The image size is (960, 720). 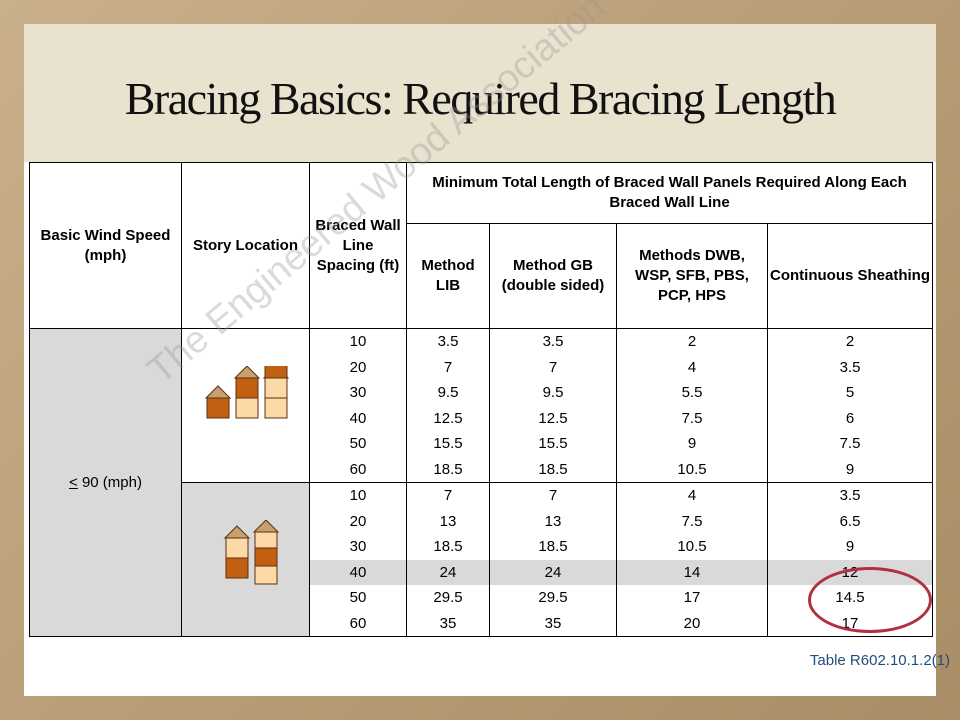 I want to click on table-row: 60 18.5 18.5 10.5 9, so click(x=482, y=469).